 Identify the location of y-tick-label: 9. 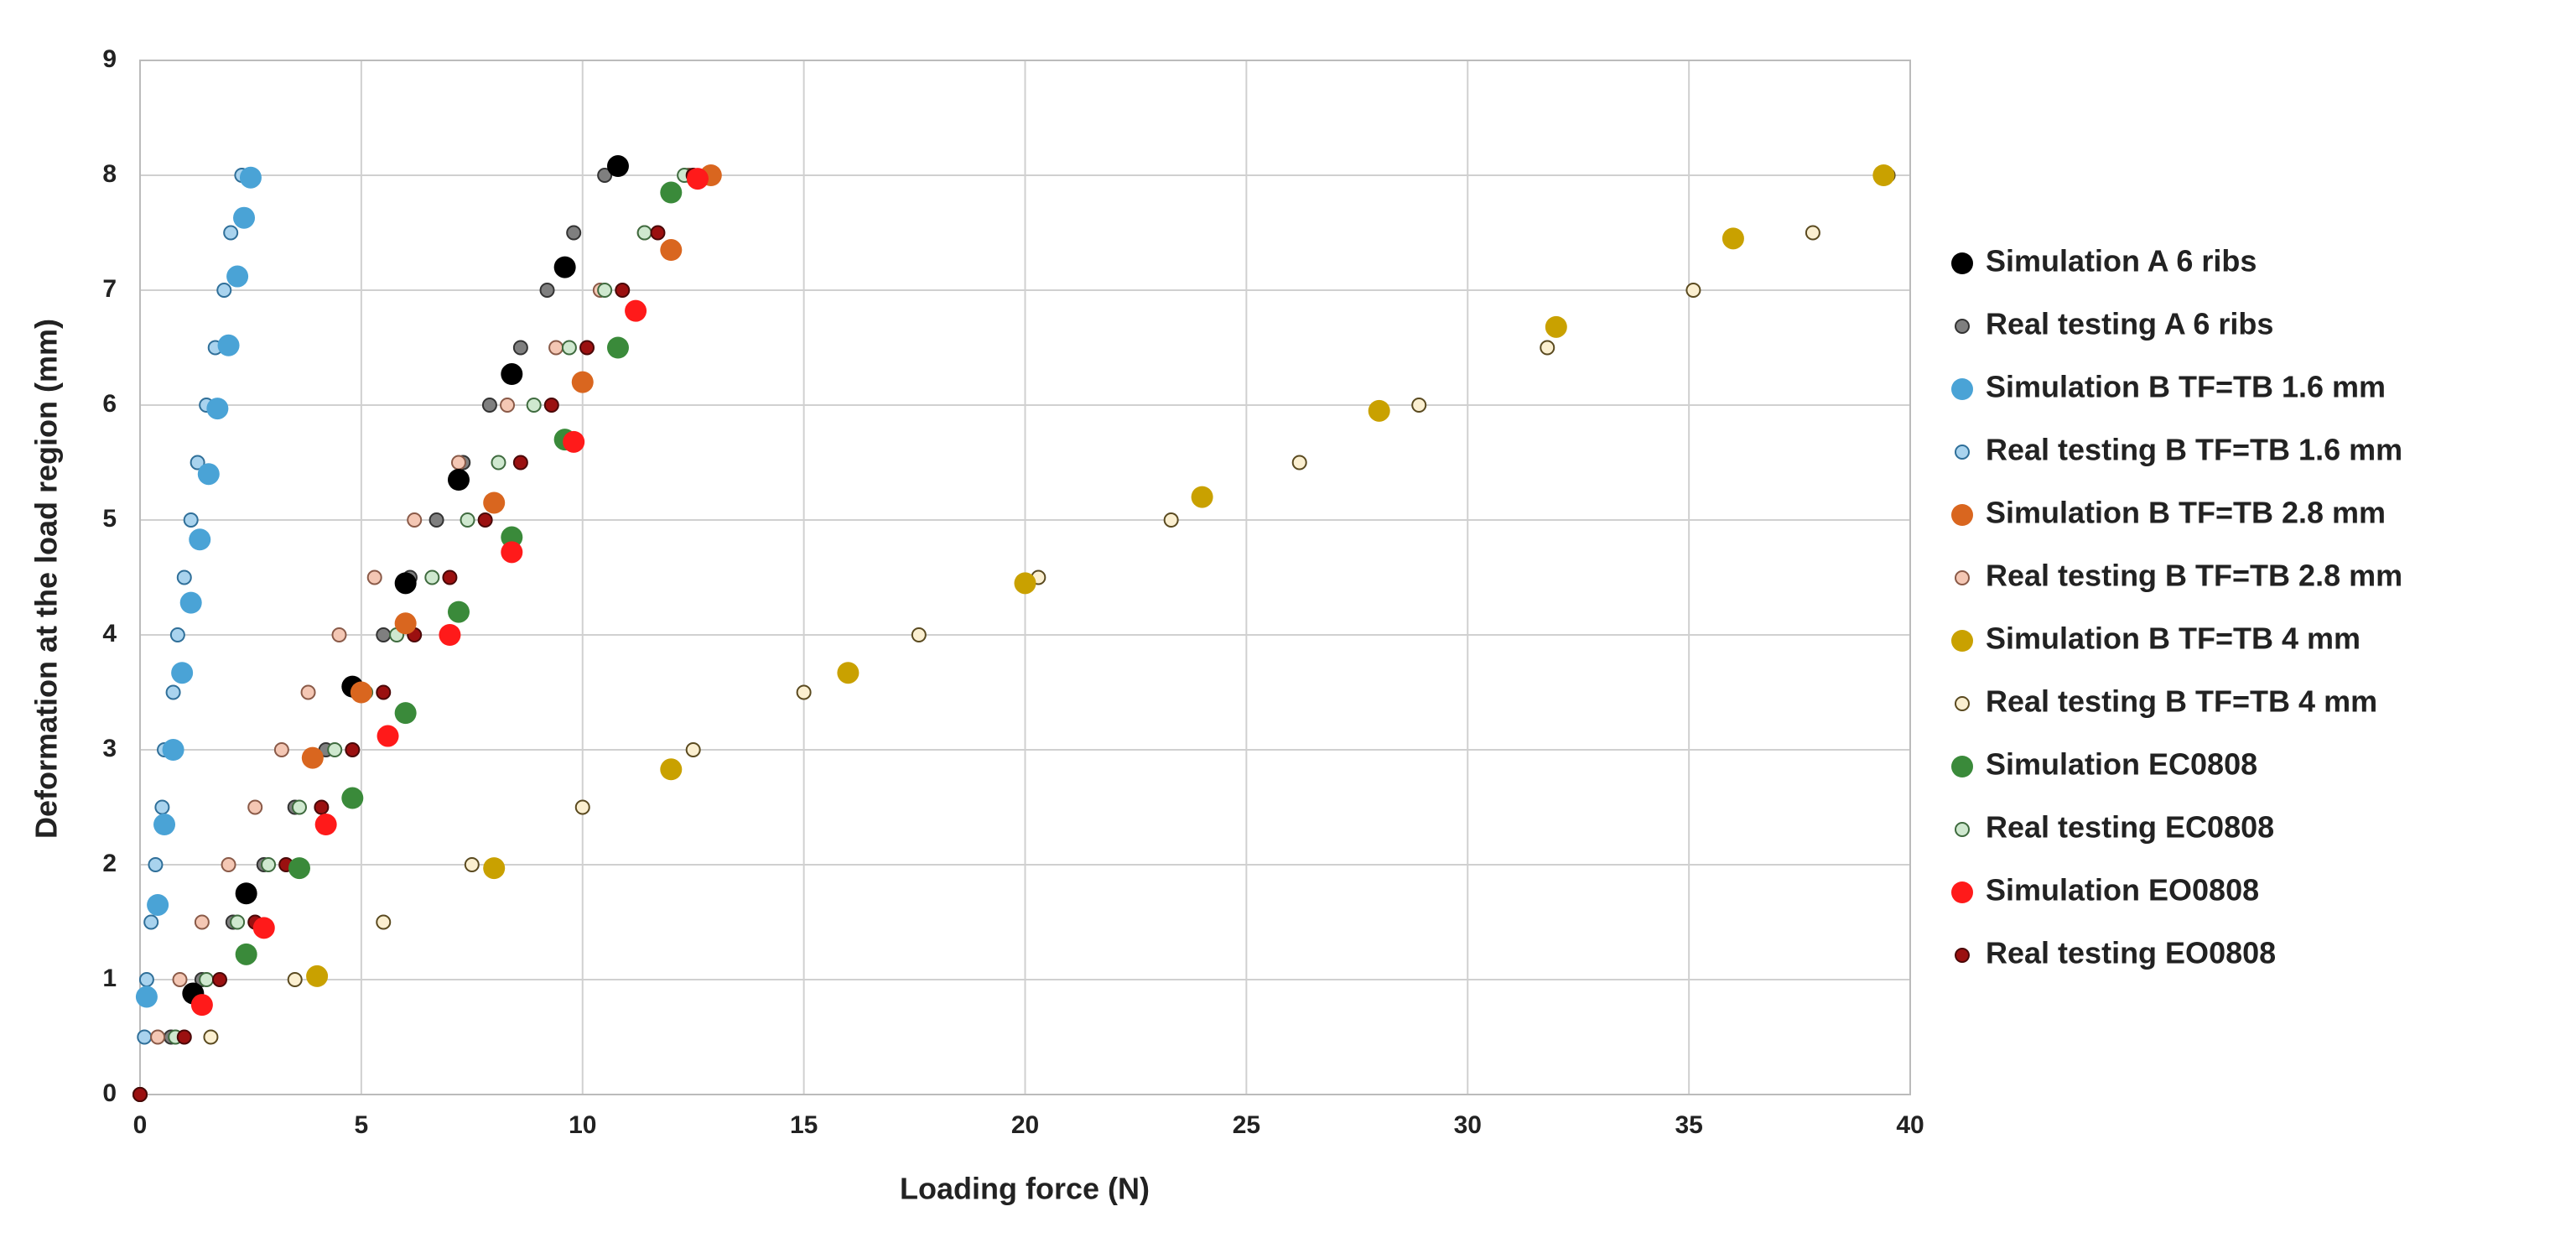
(110, 59).